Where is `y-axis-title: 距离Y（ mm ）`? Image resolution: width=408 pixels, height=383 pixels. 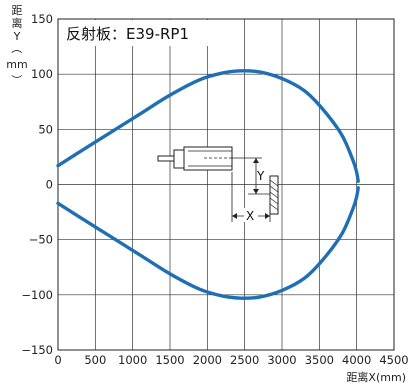
y-axis-title: 距离Y（ mm ） is located at coordinates (16, 45).